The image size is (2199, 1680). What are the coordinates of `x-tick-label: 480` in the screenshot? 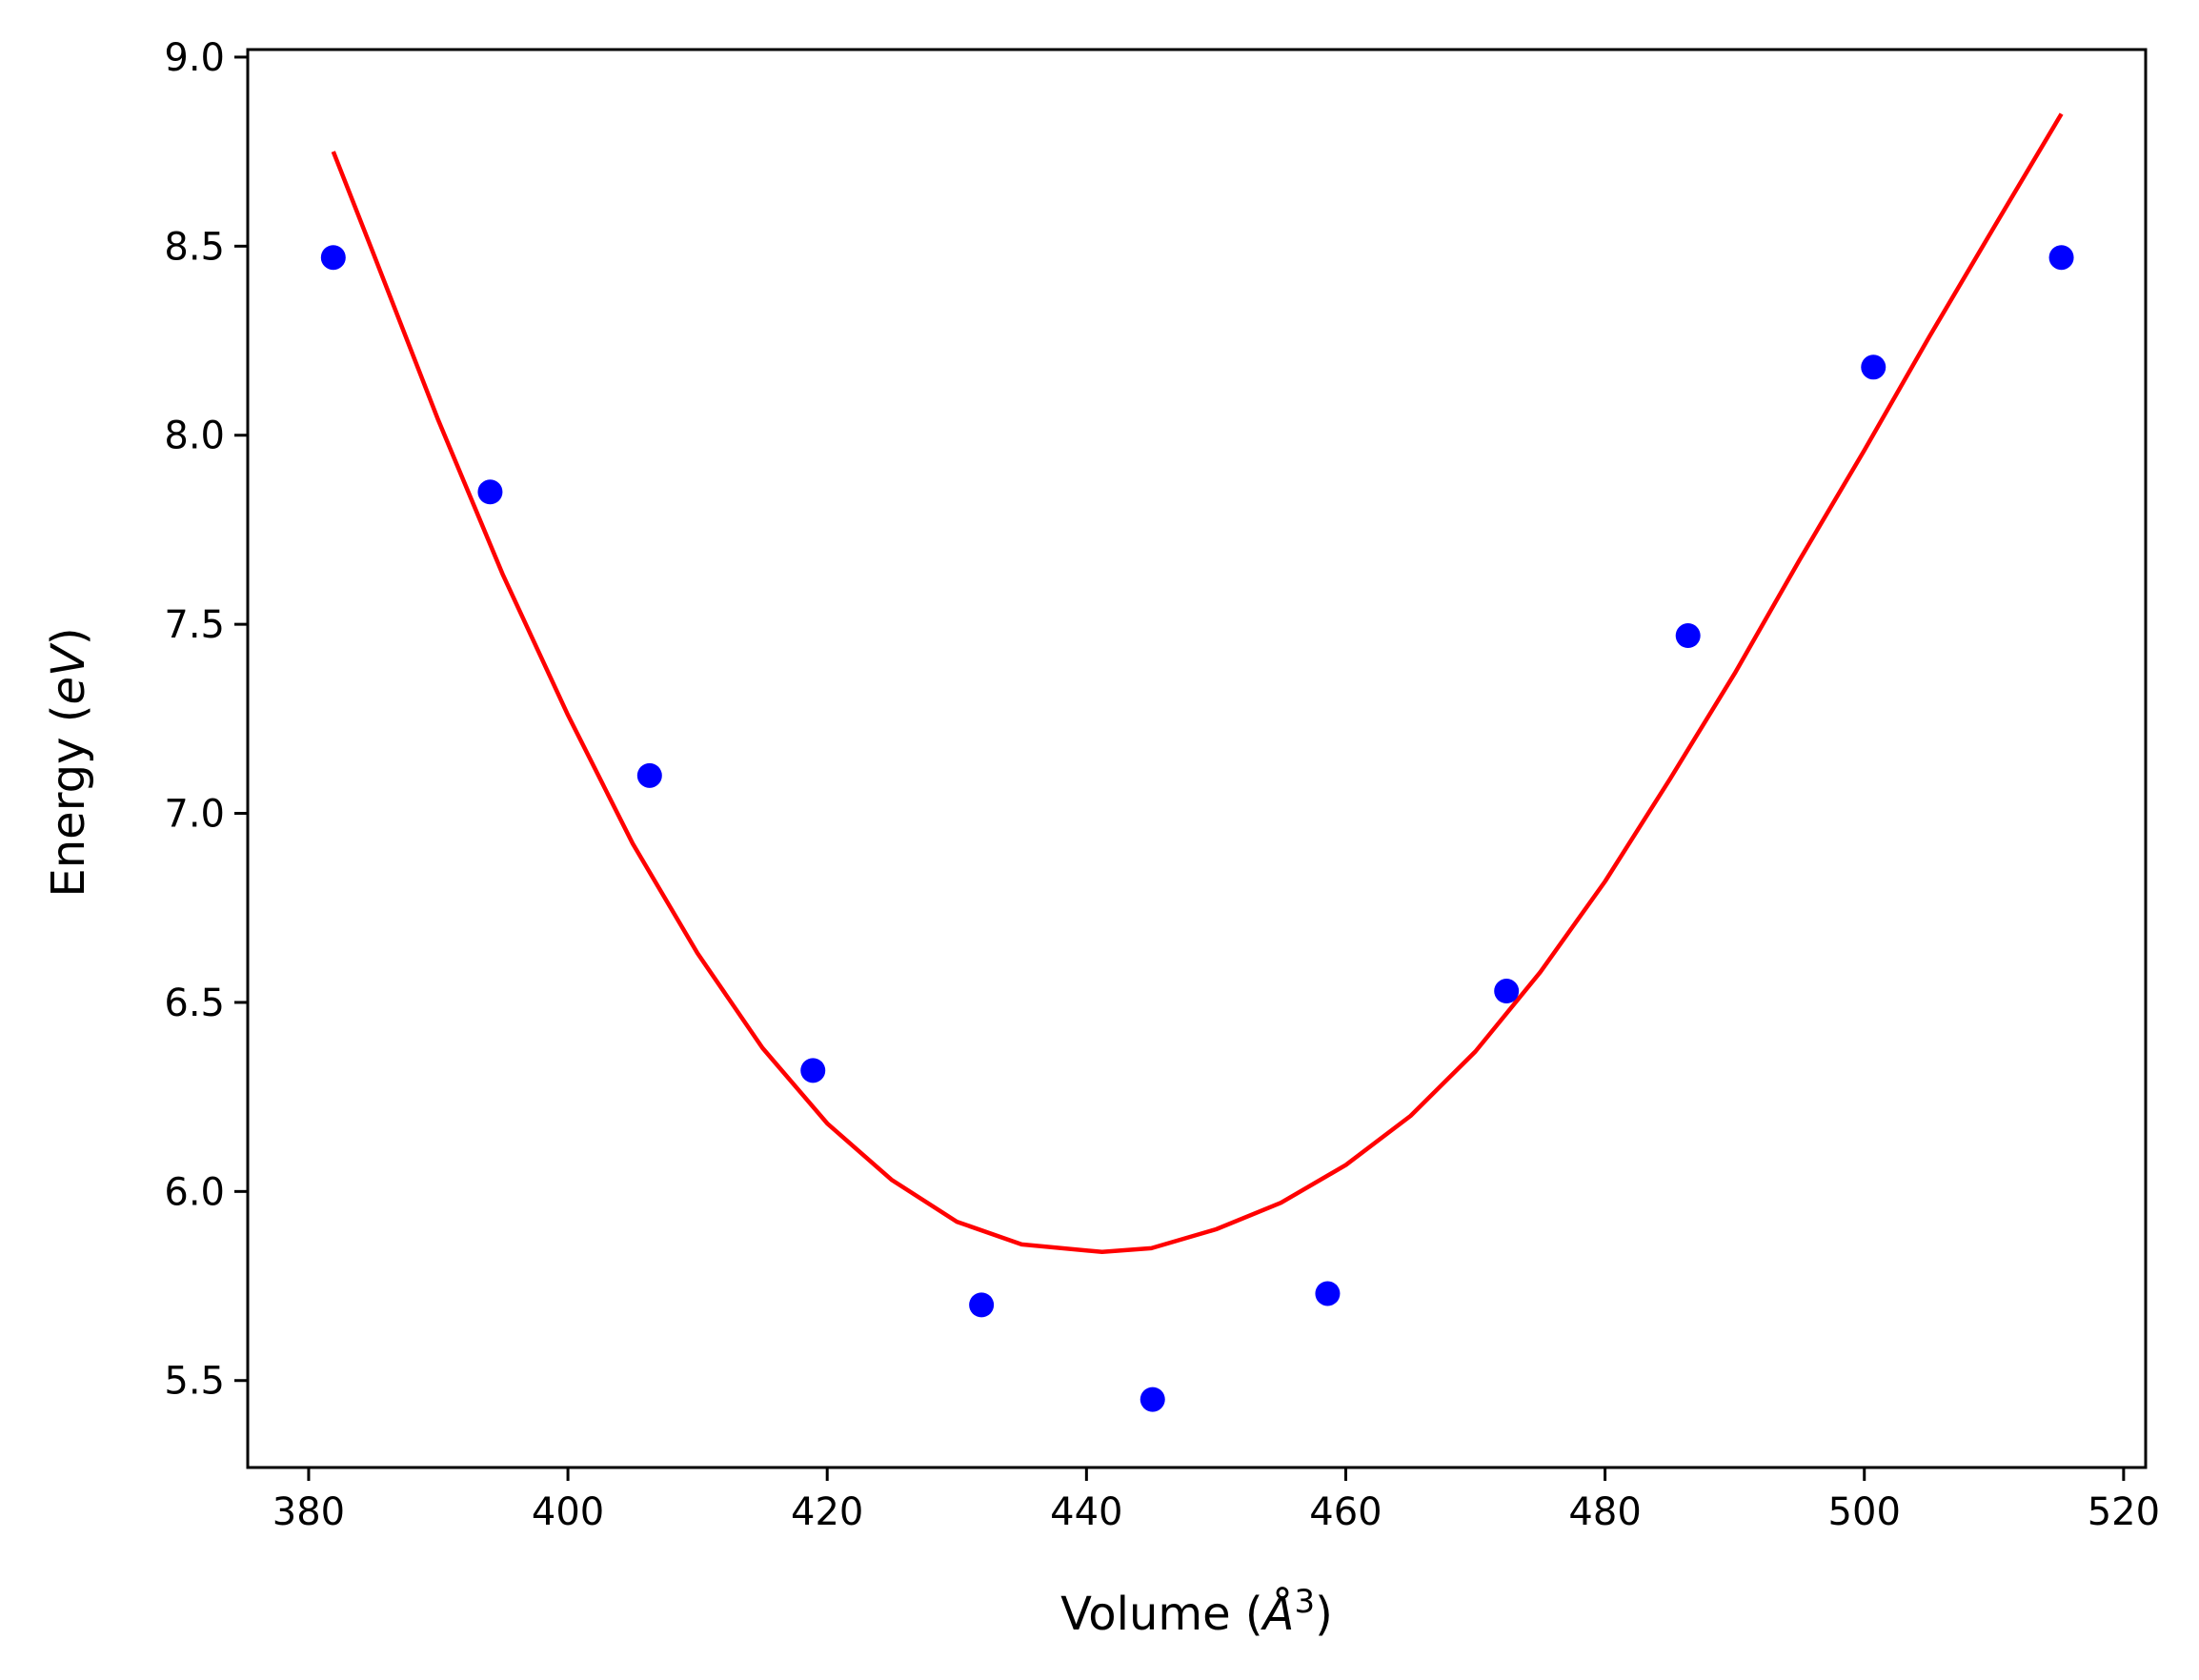 It's located at (1604, 1512).